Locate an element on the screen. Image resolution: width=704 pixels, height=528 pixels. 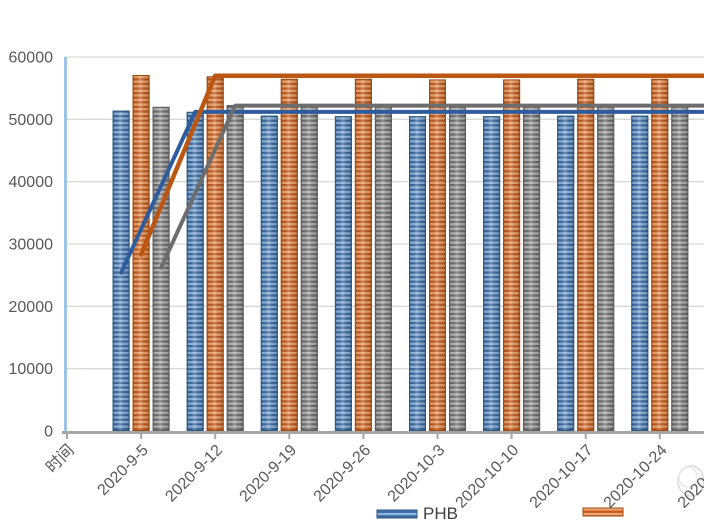
x-axis-label: 2020-10-10 is located at coordinates (488, 477).